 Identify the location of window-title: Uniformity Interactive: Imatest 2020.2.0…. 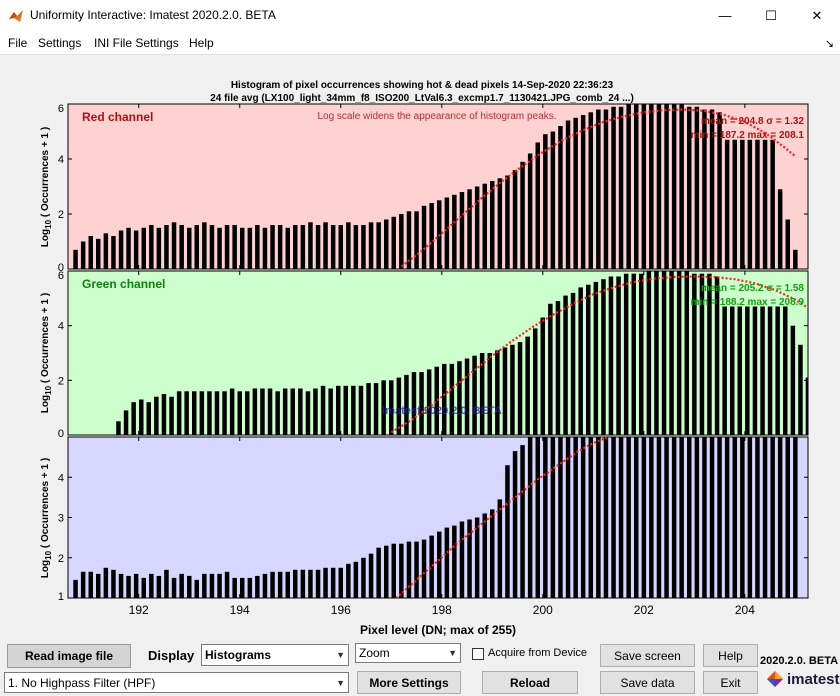
(153, 15).